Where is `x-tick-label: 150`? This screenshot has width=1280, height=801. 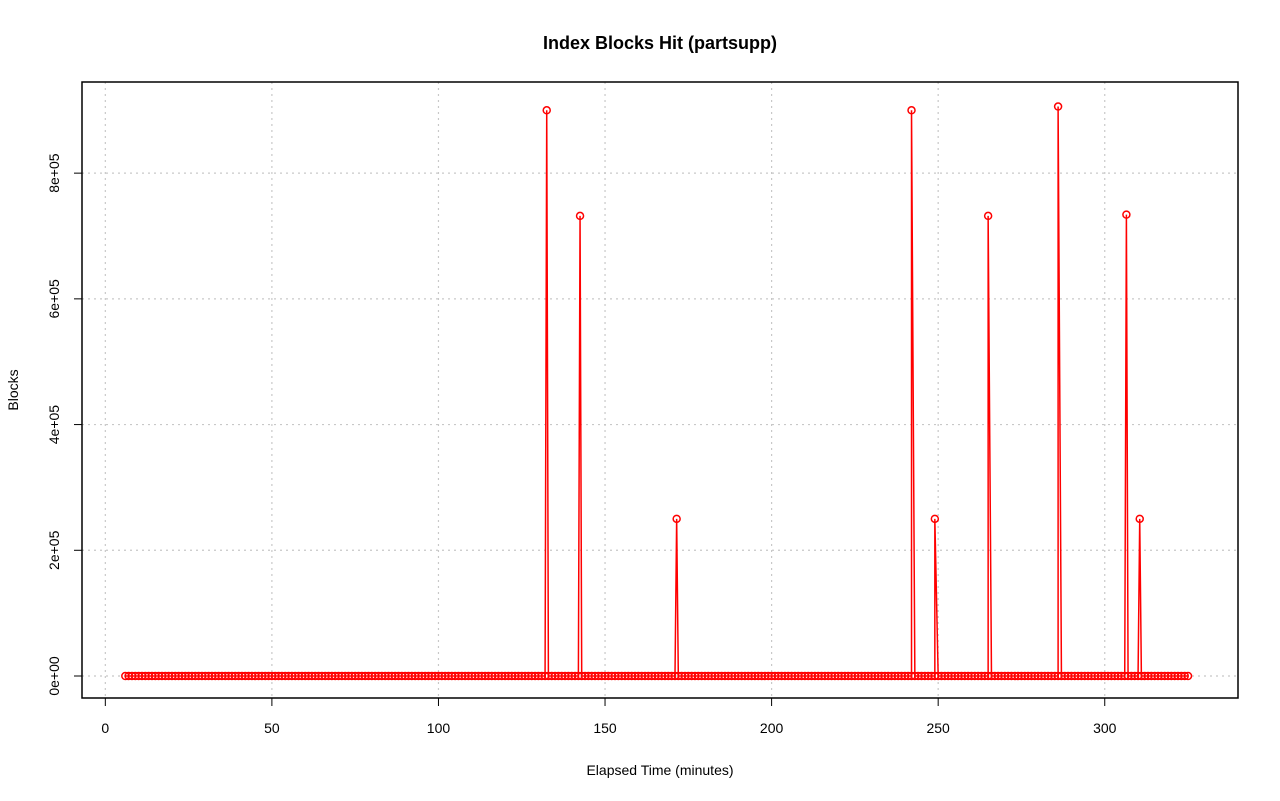 x-tick-label: 150 is located at coordinates (605, 728).